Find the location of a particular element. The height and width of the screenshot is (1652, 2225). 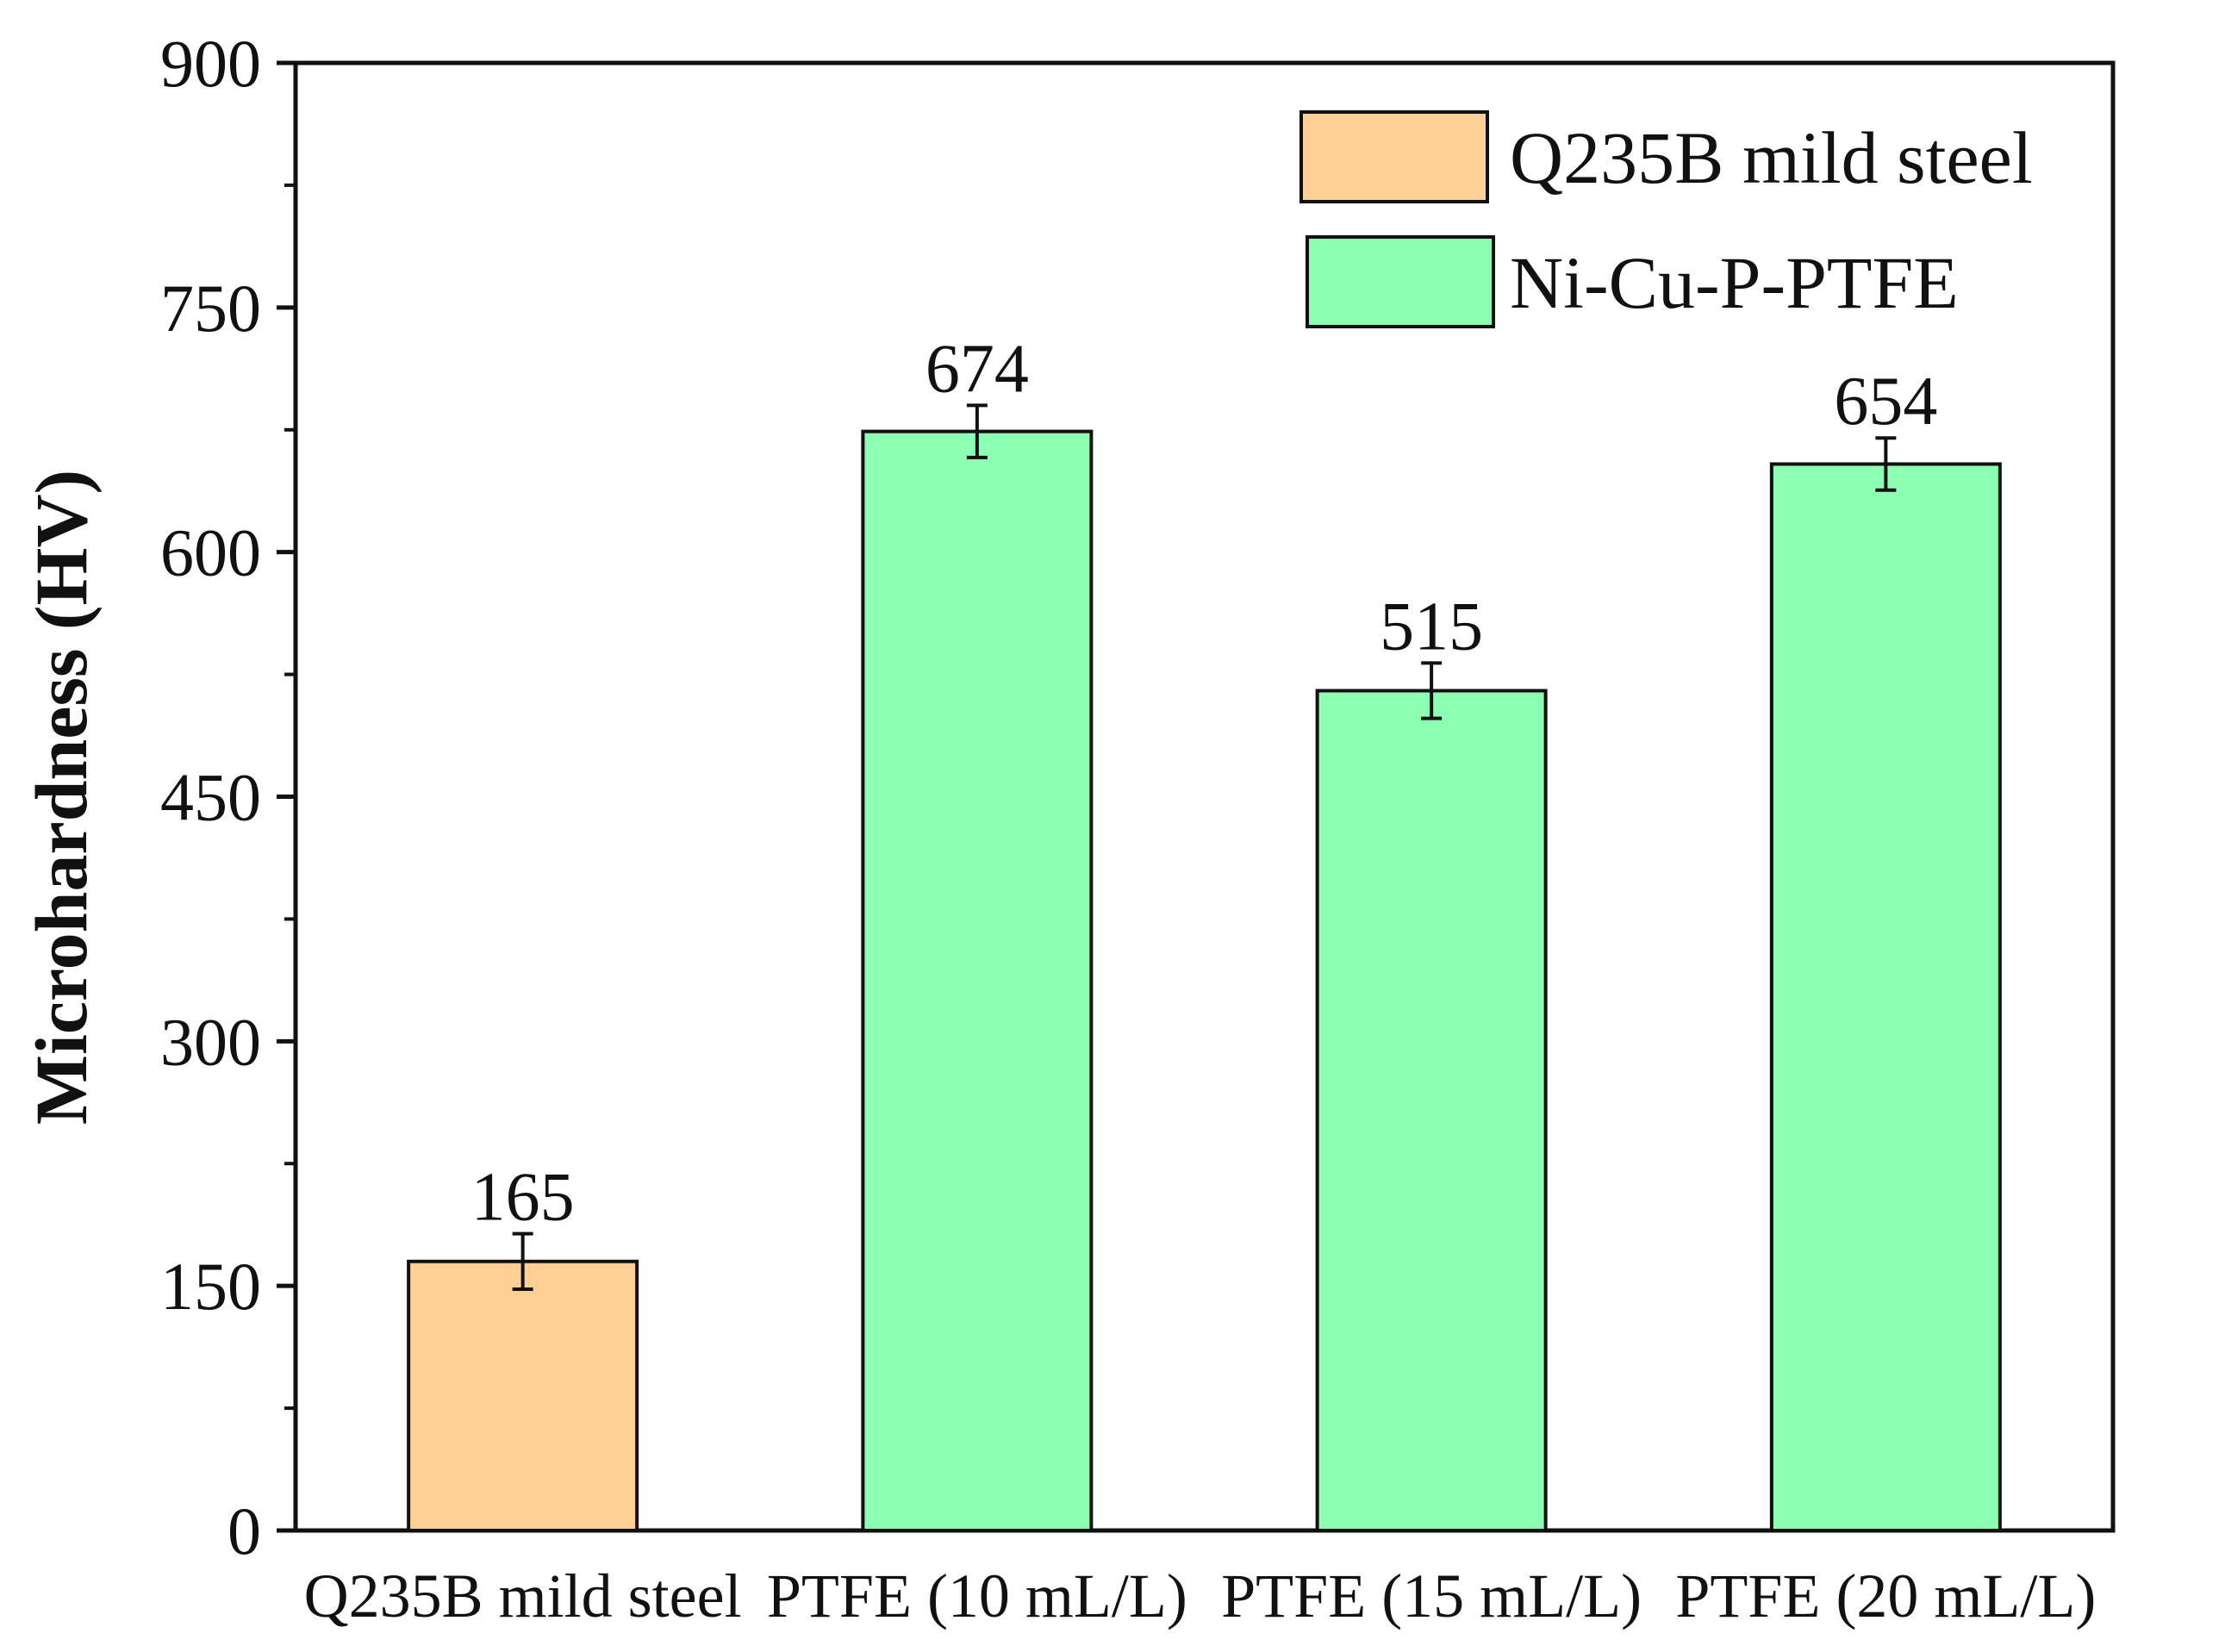

legend: Q235B mild steel Ni-Cu-P-PTFE is located at coordinates (1666, 219).